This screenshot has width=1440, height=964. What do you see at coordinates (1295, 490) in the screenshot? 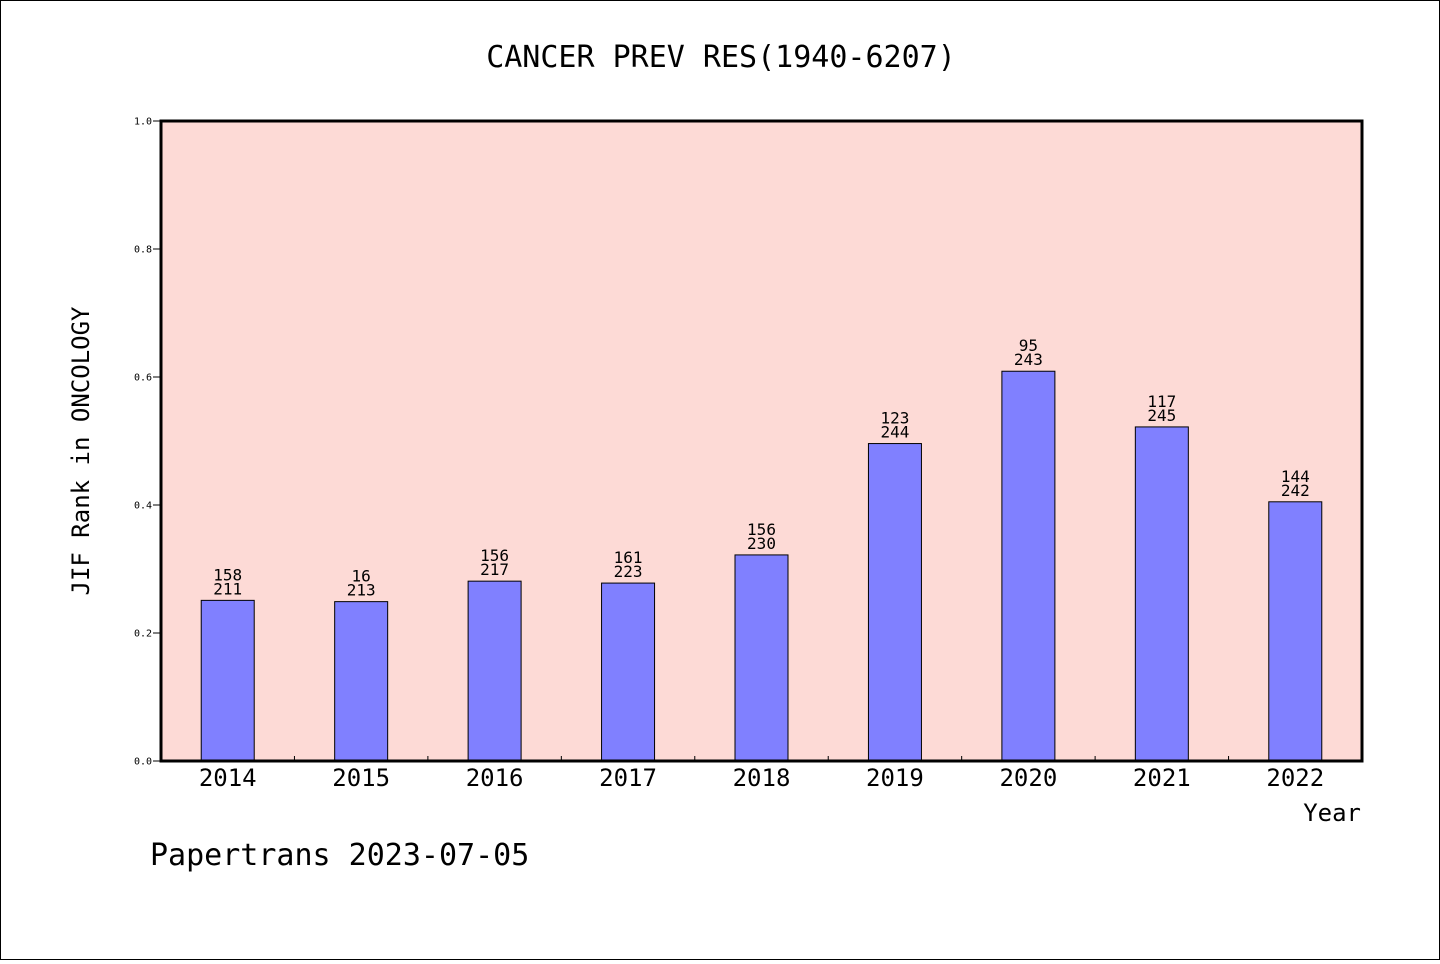
I see `bar-total-label: 242` at bounding box center [1295, 490].